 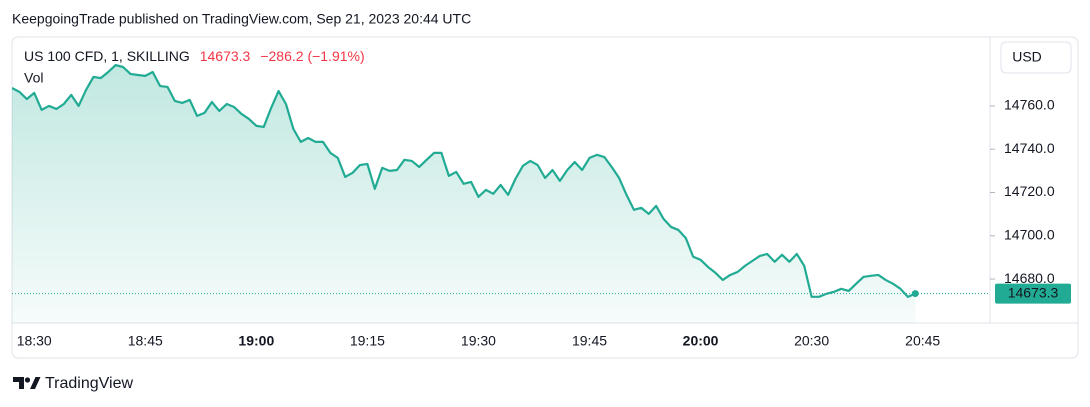 I want to click on y-tick-label: 14760.0, so click(x=1029, y=105).